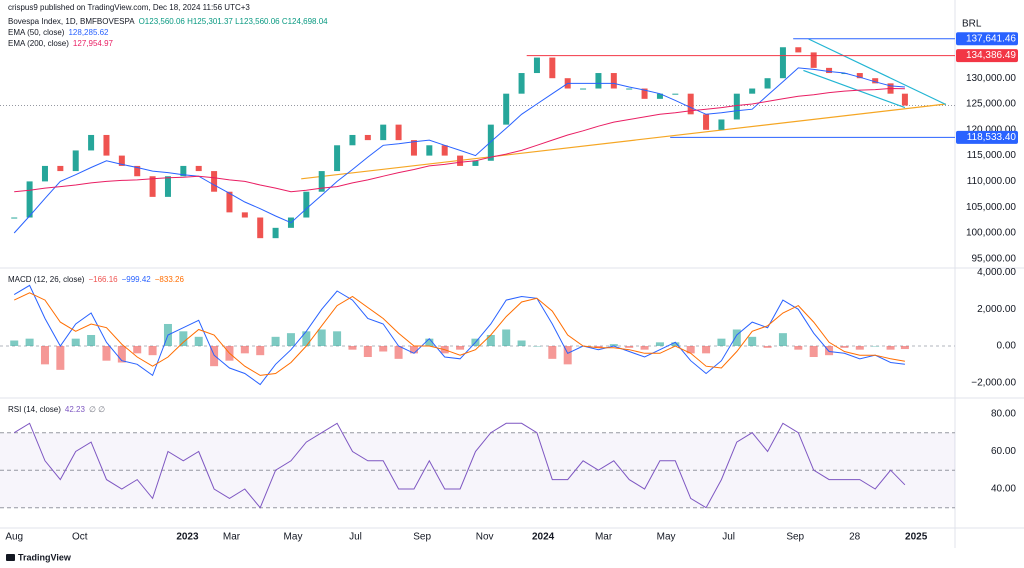  What do you see at coordinates (80, 537) in the screenshot?
I see `x-tick-label: Oct` at bounding box center [80, 537].